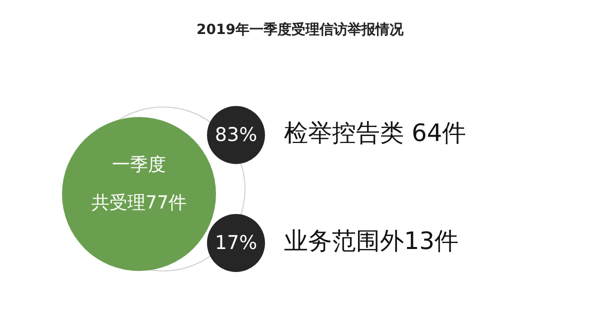 This screenshot has height=335, width=600. What do you see at coordinates (375, 133) in the screenshot?
I see `category-label: 检举控告类 64件` at bounding box center [375, 133].